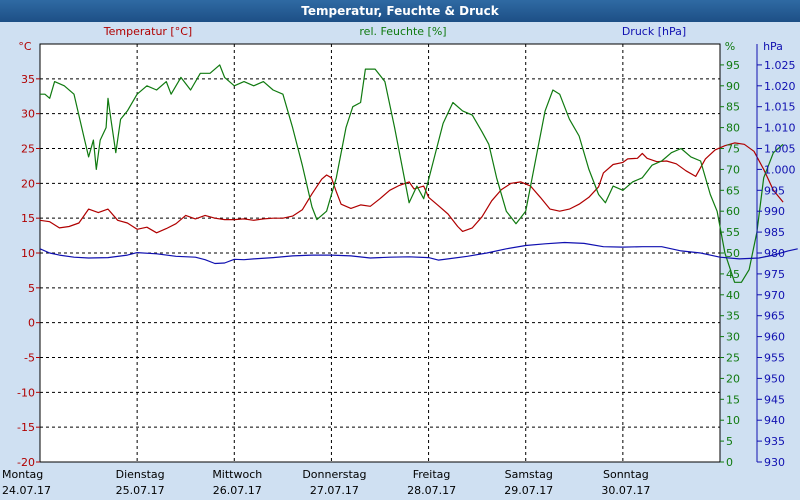  I want to click on x-day-label: Mittwoch, so click(237, 474).